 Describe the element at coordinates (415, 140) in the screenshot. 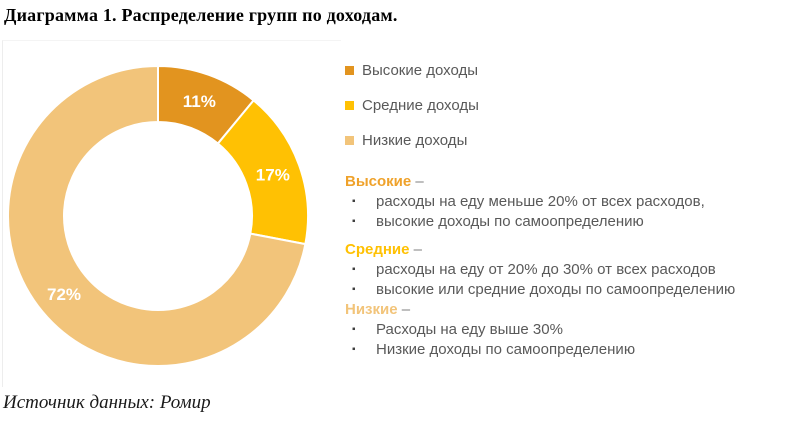

I see `legend-label: Низкие доходы` at that location.